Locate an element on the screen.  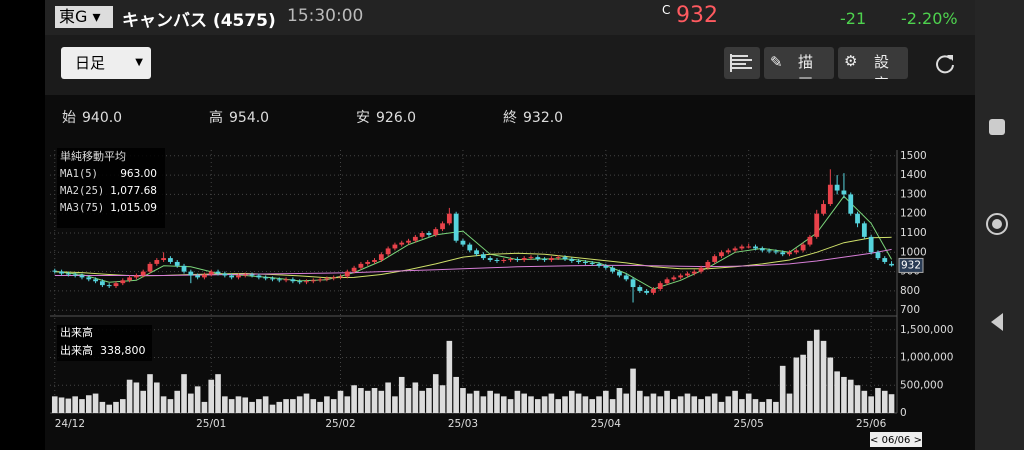
period-text: 日足 is located at coordinates (90, 63).